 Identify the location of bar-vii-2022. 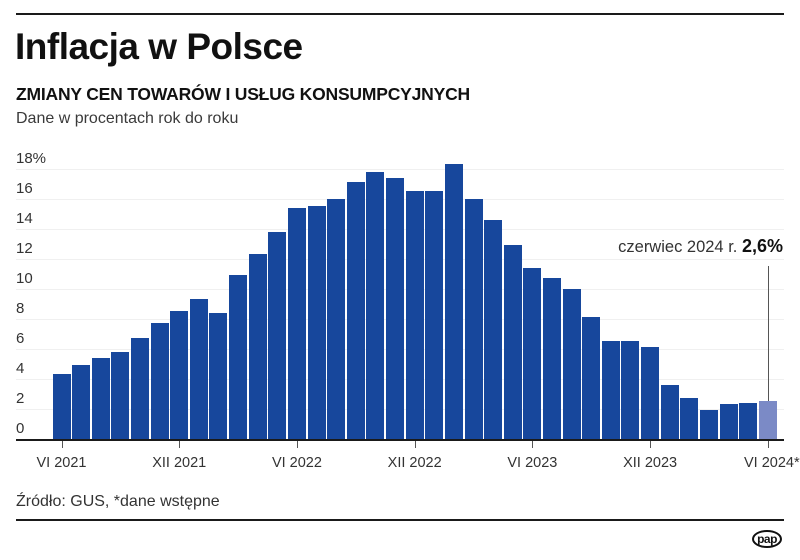
(316, 323).